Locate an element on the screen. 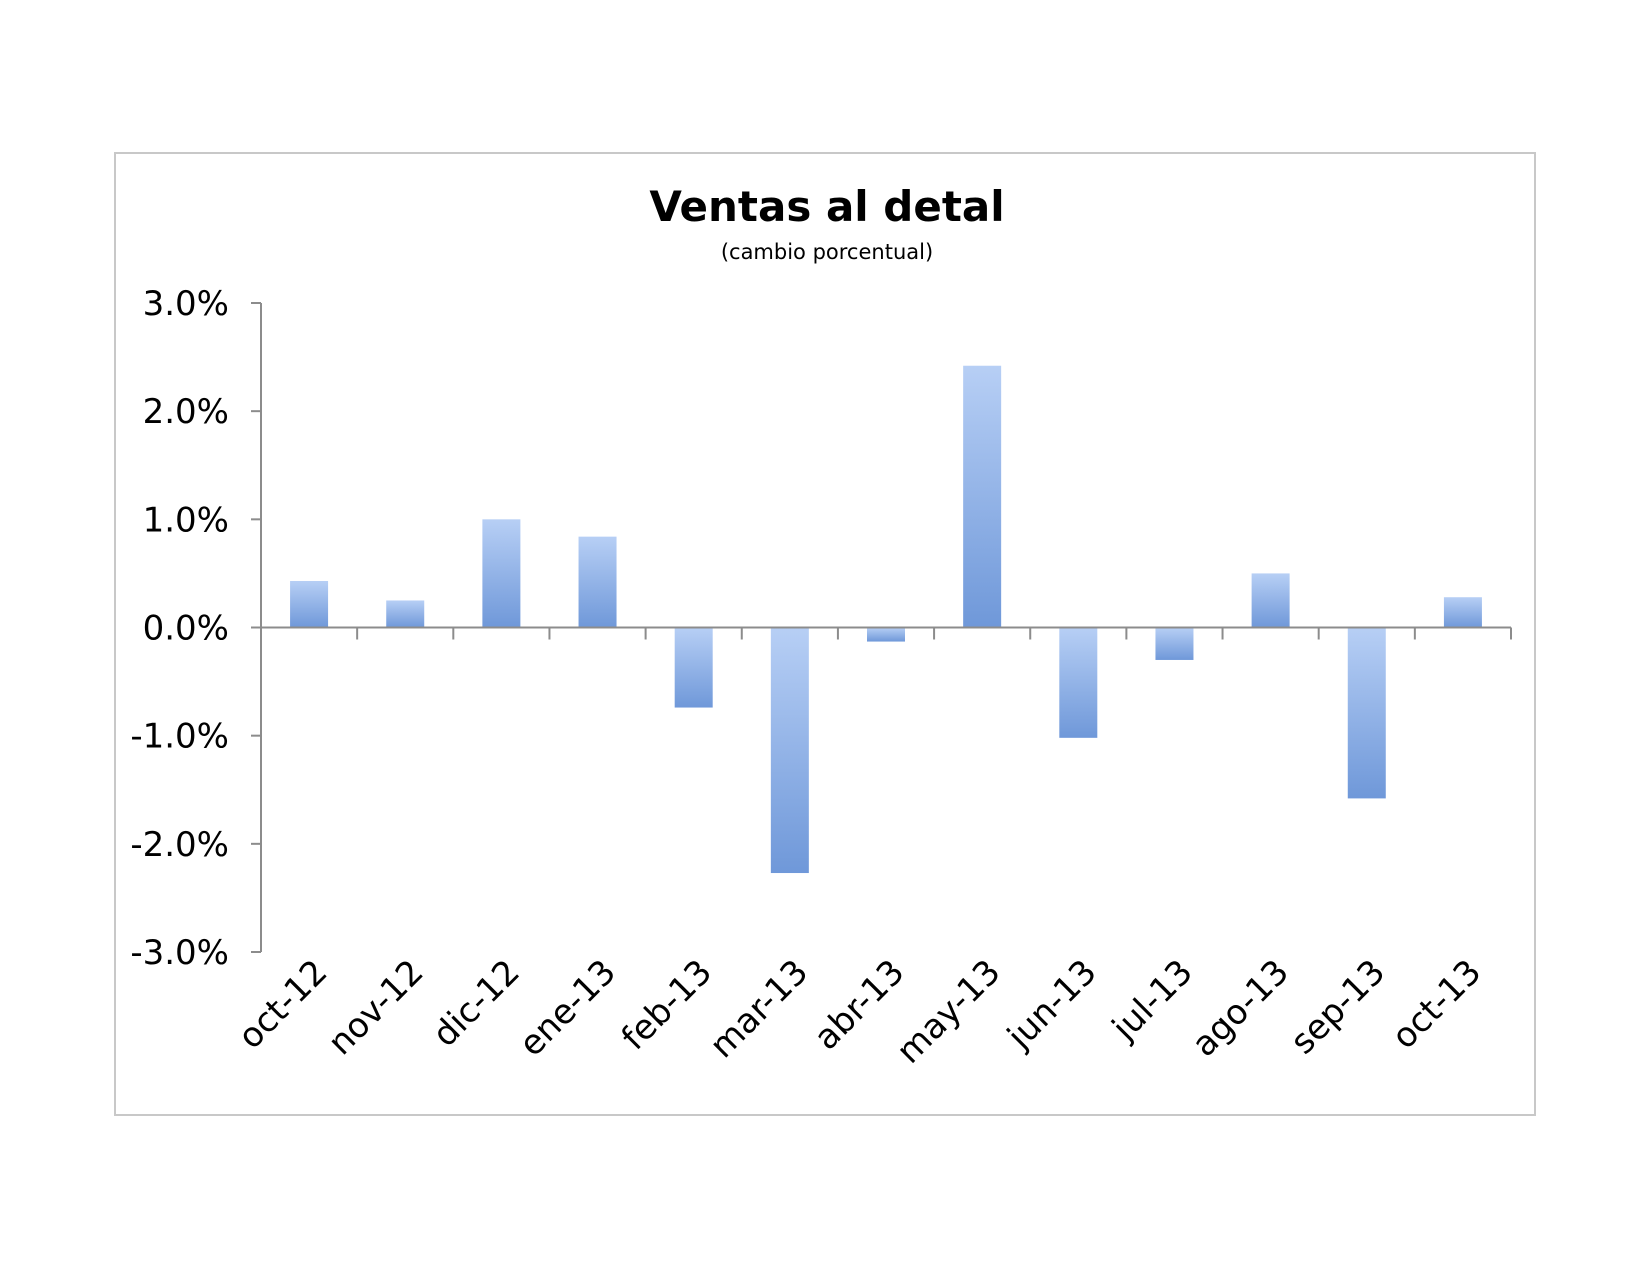  y-tick-label: -3.0% is located at coordinates (179, 953).